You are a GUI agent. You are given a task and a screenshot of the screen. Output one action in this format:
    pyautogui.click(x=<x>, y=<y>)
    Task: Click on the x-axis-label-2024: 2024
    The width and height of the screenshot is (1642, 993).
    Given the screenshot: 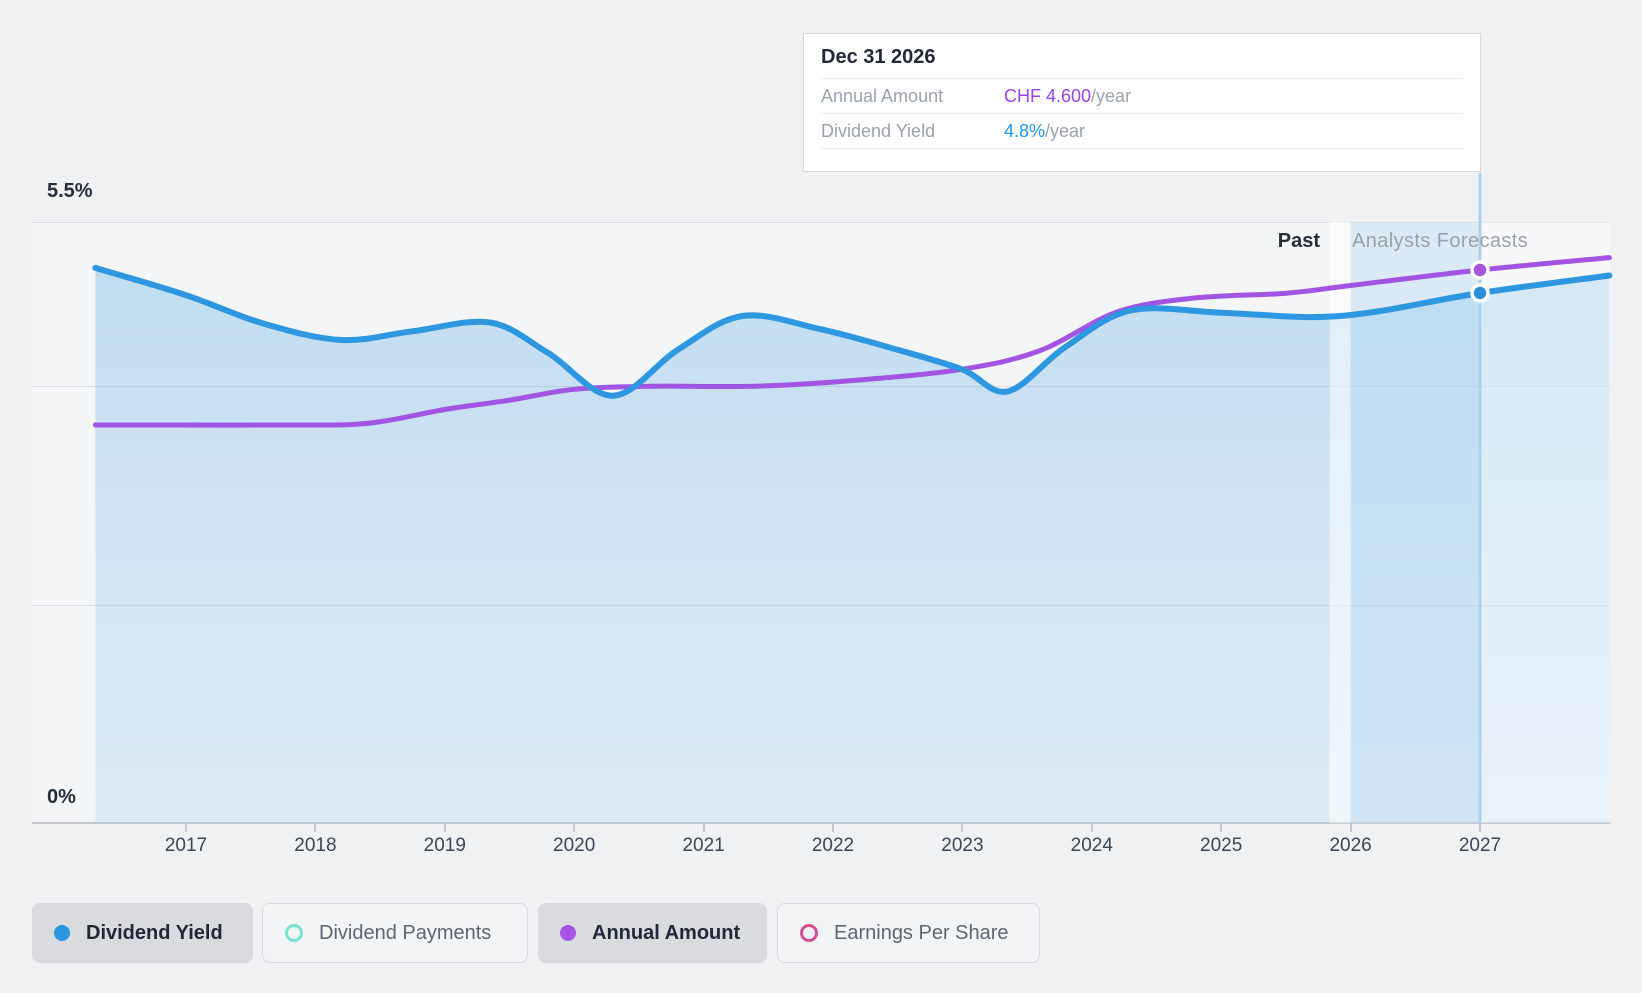 What is the action you would take?
    pyautogui.click(x=1091, y=845)
    